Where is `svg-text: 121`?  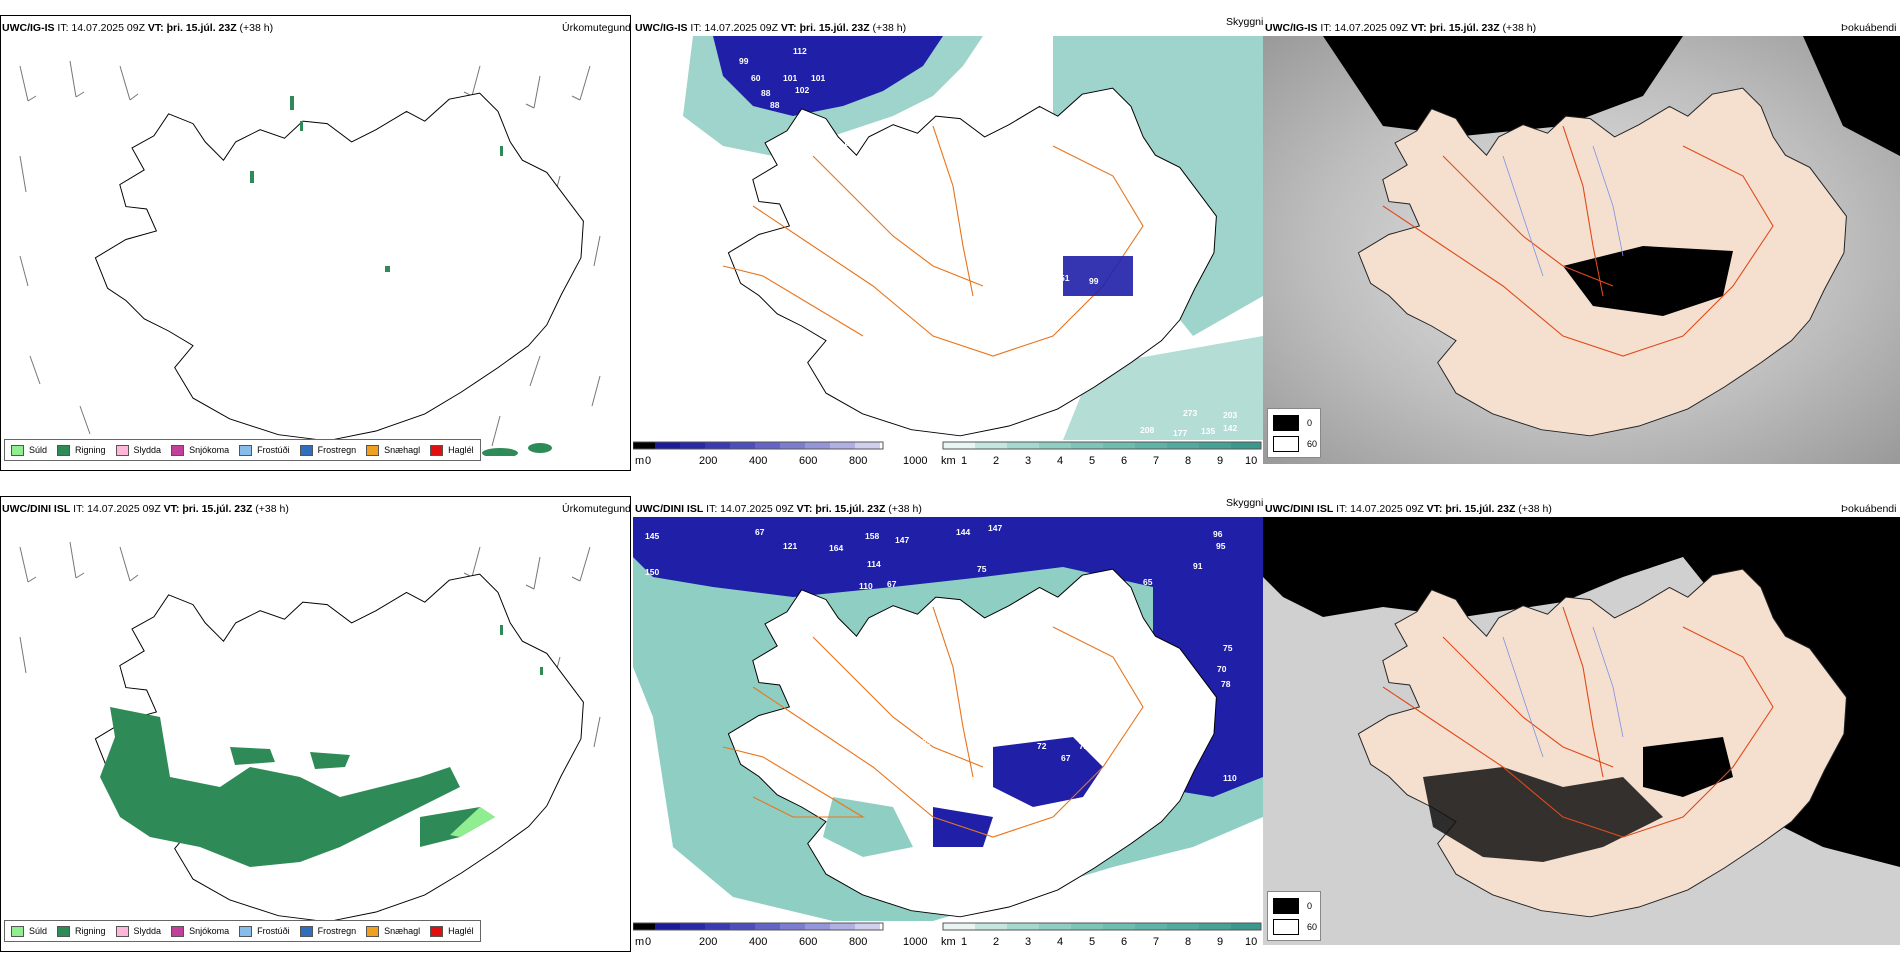 svg-text: 121 is located at coordinates (790, 546).